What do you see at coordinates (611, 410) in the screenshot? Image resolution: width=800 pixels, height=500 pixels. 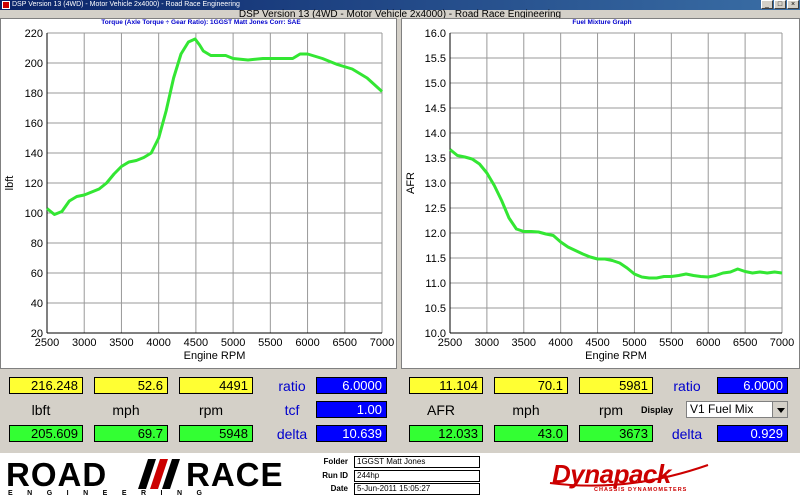 I see `rpm-unit-label-right: rpm` at bounding box center [611, 410].